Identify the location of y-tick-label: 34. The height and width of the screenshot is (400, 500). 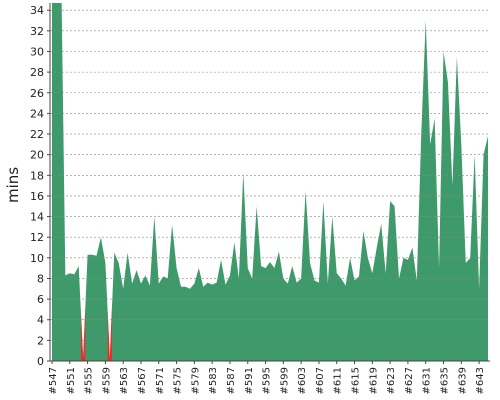
(37, 10).